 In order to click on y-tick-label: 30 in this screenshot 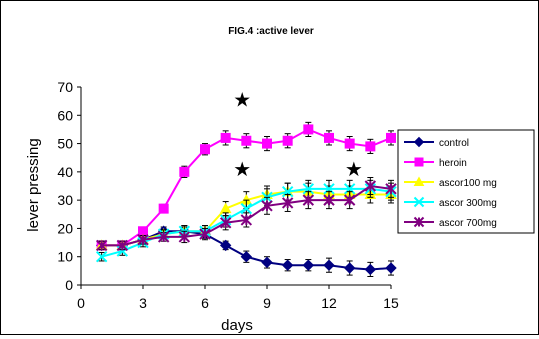, I will do `click(65, 200)`.